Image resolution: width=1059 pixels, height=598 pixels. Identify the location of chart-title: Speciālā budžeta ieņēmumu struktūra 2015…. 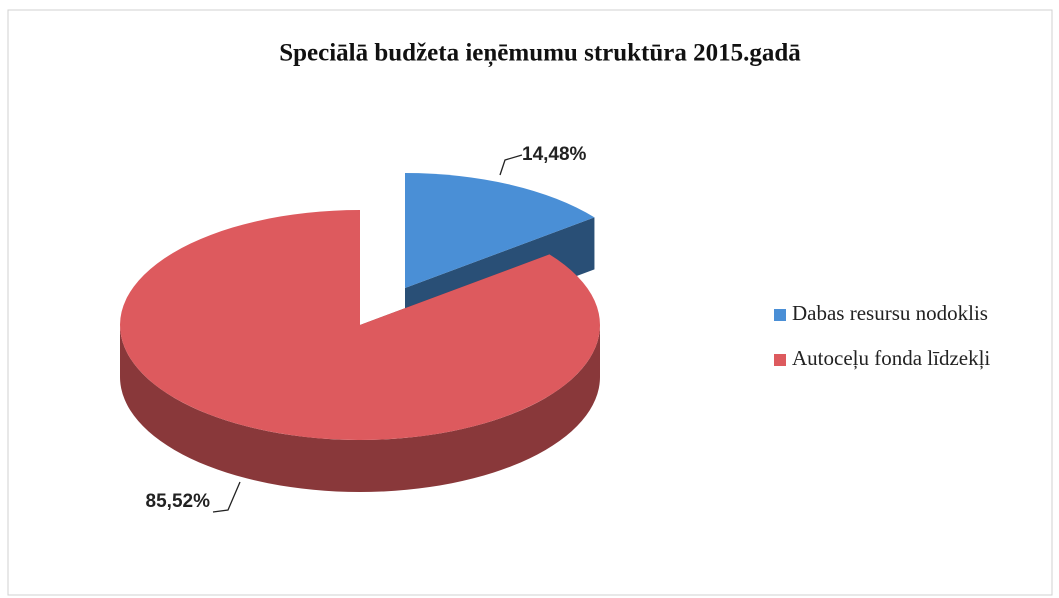
(540, 54).